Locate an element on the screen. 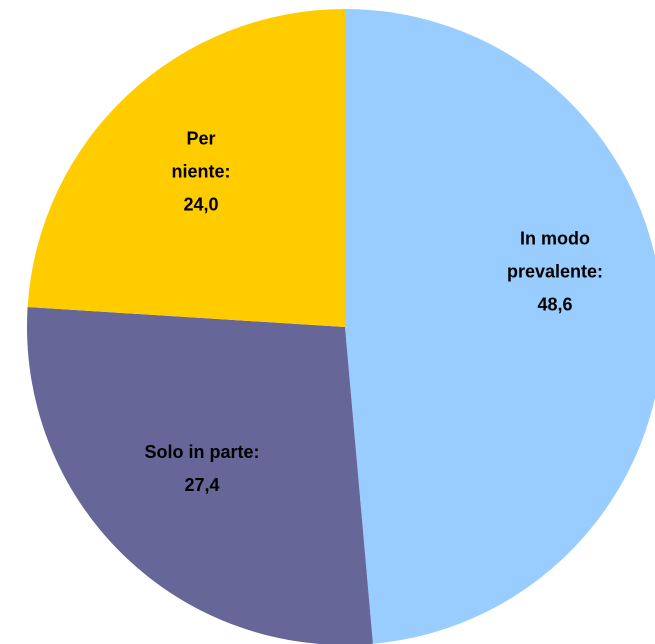 This screenshot has width=655, height=644. value-label: 48,6 is located at coordinates (555, 304).